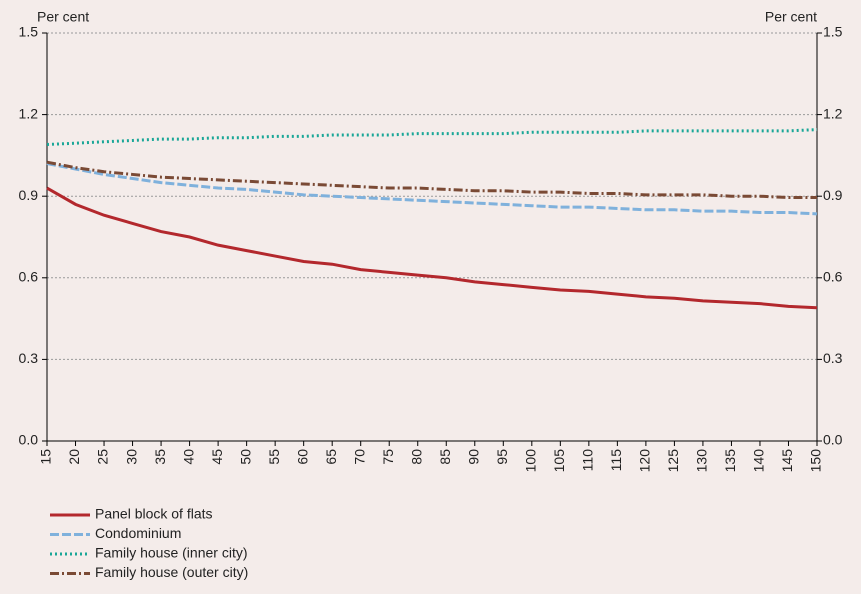 The image size is (861, 594). Describe the element at coordinates (531, 461) in the screenshot. I see `x-tick-label: 100` at that location.